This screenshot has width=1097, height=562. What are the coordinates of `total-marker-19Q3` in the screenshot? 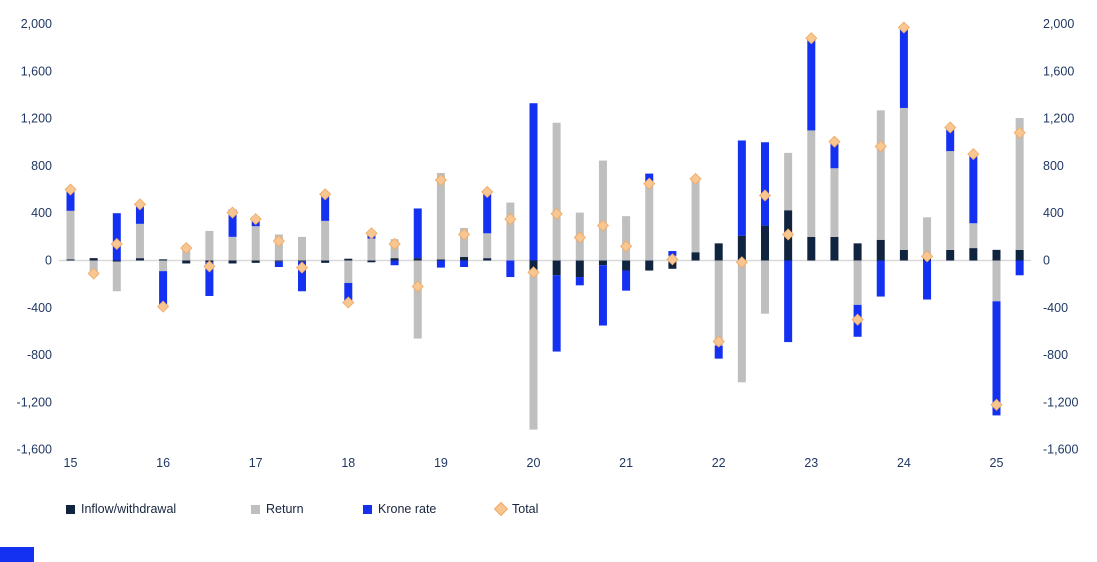 It's located at (487, 191).